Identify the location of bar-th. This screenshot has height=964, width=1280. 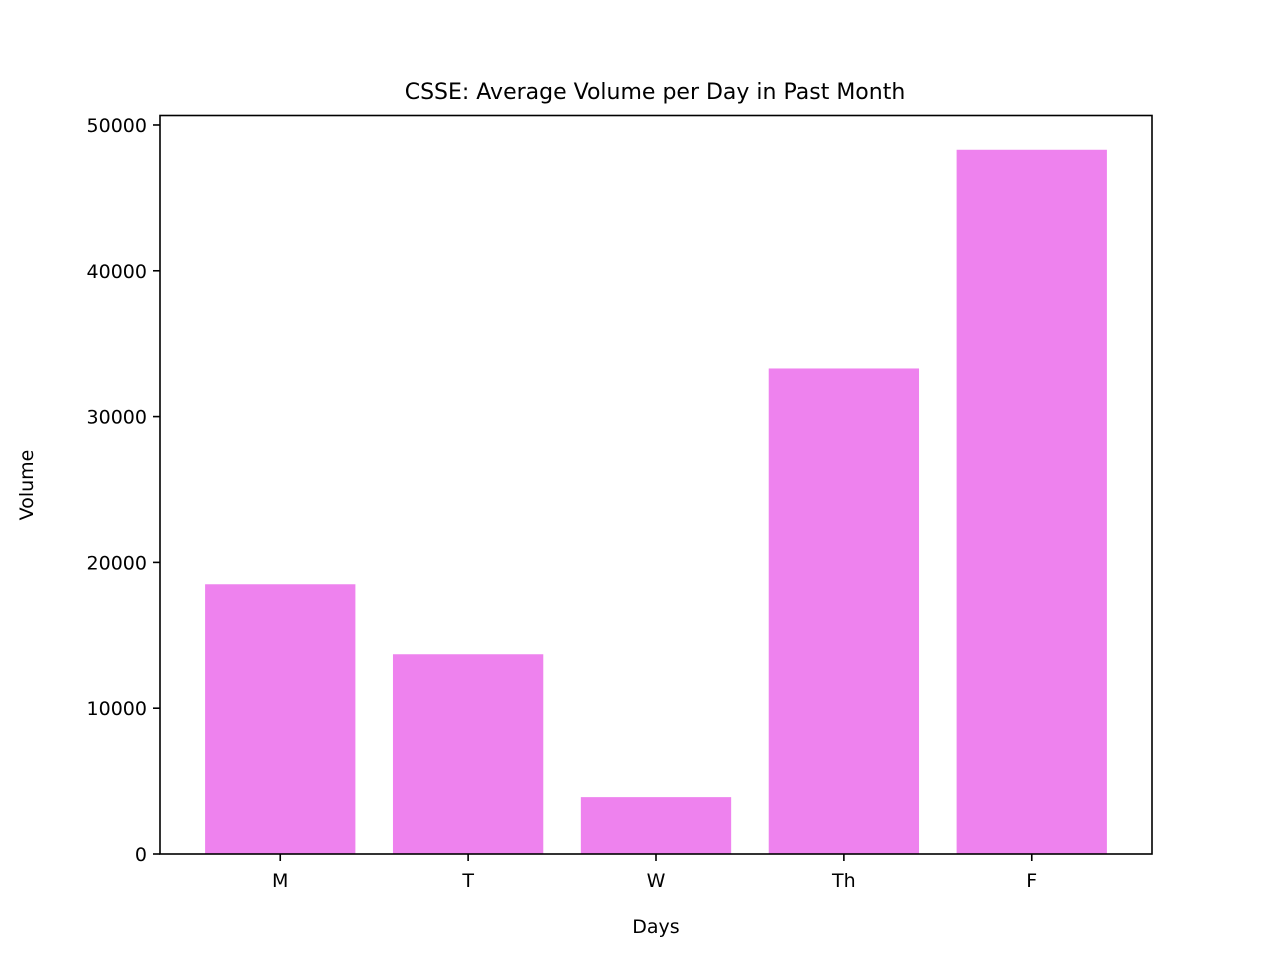
(844, 611).